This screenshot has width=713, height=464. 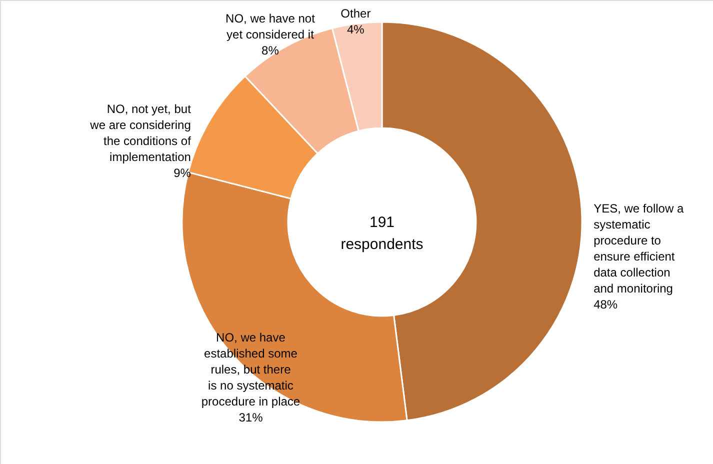 I want to click on data-label: 4%, so click(x=356, y=29).